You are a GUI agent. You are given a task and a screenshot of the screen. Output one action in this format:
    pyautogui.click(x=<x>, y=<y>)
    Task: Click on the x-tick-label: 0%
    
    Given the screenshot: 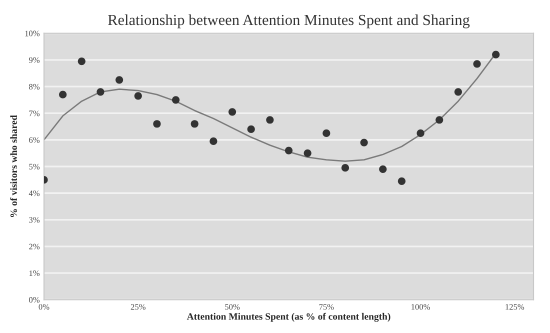 What is the action you would take?
    pyautogui.click(x=44, y=307)
    